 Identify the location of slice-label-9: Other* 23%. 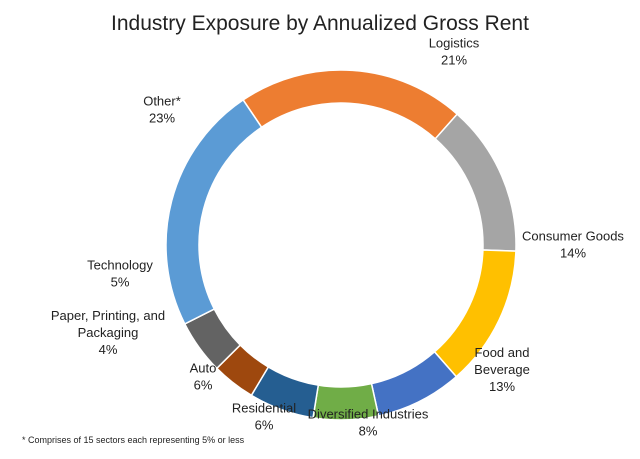
(162, 110).